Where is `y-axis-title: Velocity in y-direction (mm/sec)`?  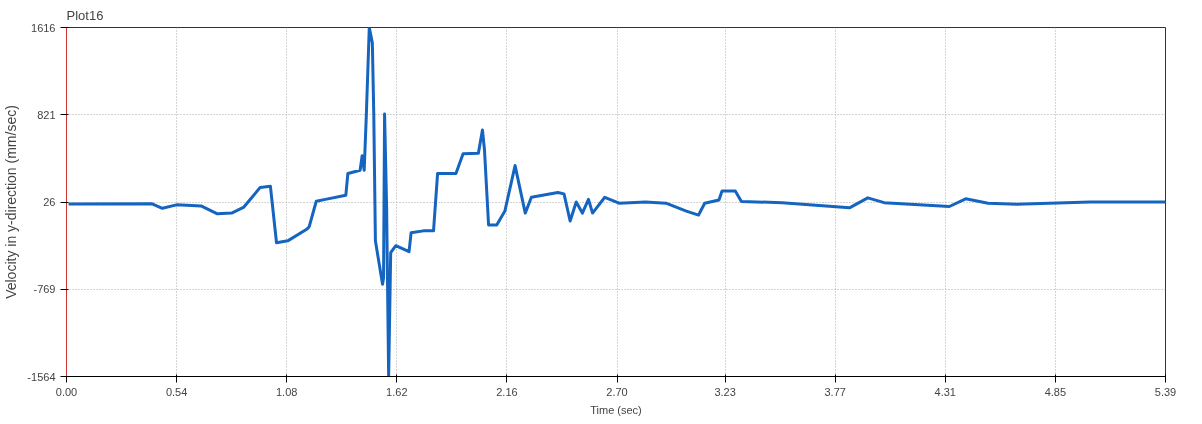
y-axis-title: Velocity in y-direction (mm/sec) is located at coordinates (11, 202).